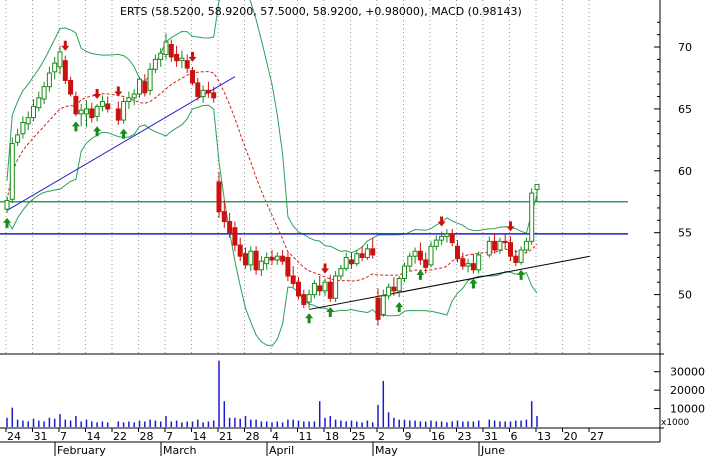  I want to click on month-label: March, so click(180, 450).